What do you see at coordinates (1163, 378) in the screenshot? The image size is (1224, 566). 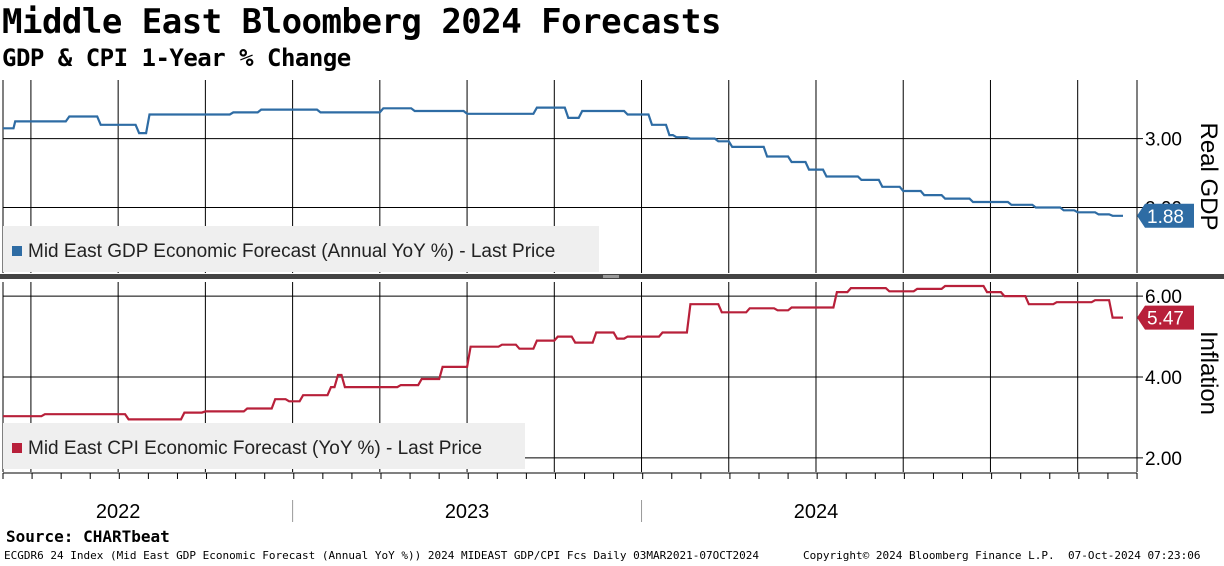 I see `y-tick-label: 4.00` at bounding box center [1163, 378].